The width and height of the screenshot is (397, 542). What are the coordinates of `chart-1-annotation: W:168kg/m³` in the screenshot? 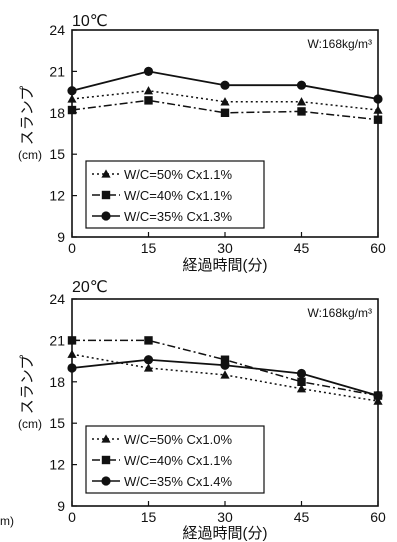 It's located at (340, 44).